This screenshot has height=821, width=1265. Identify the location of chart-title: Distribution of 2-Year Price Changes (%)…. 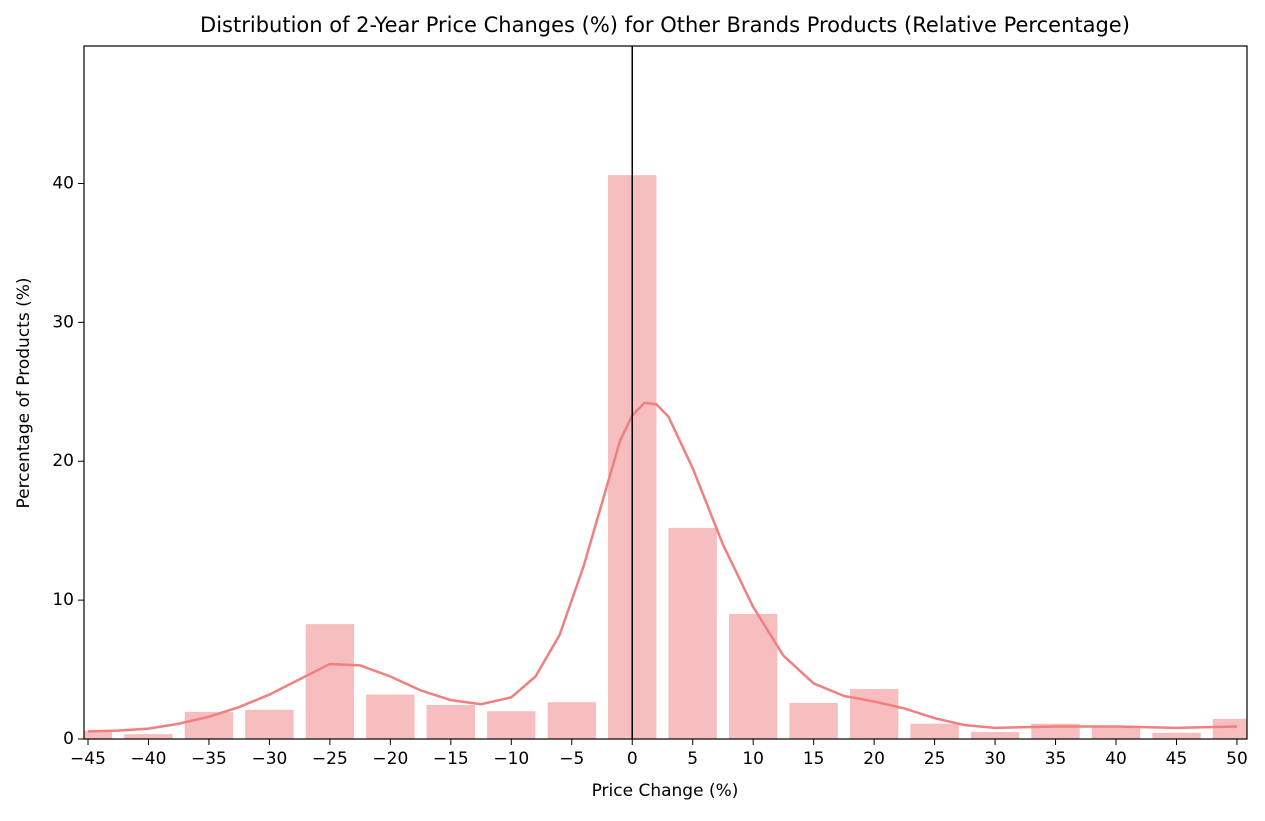
(665, 25).